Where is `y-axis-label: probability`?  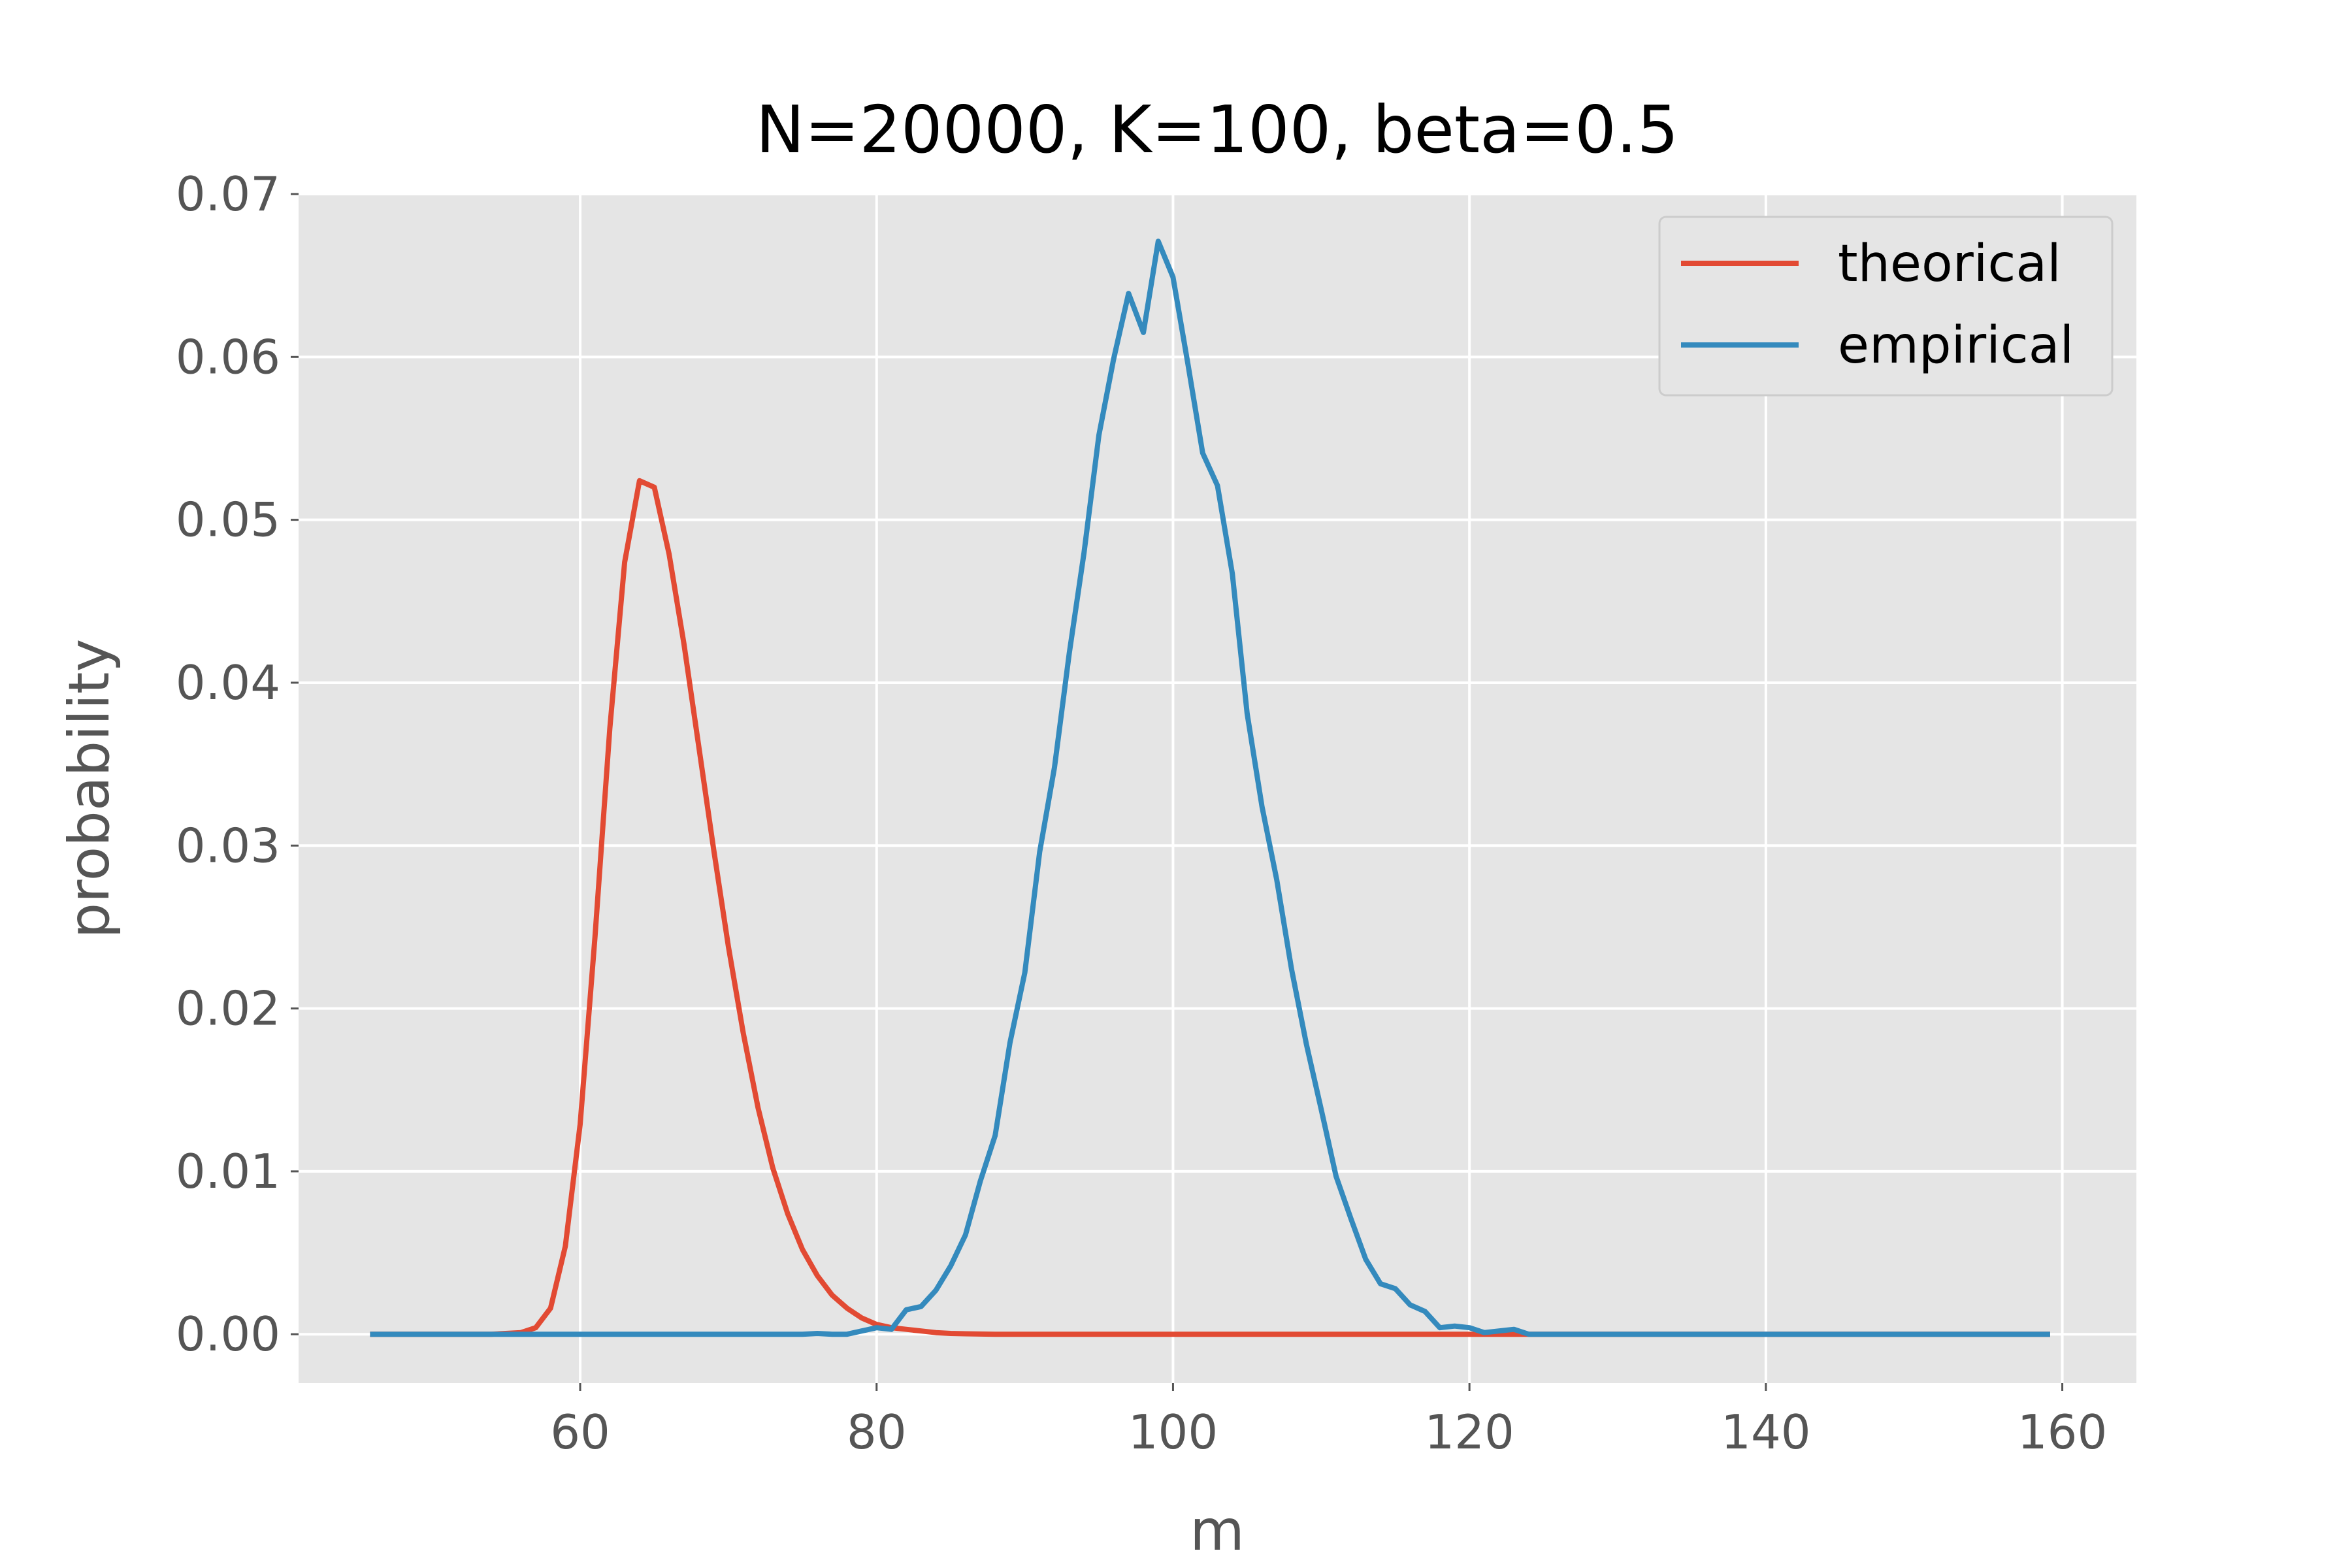 y-axis-label: probability is located at coordinates (89, 789).